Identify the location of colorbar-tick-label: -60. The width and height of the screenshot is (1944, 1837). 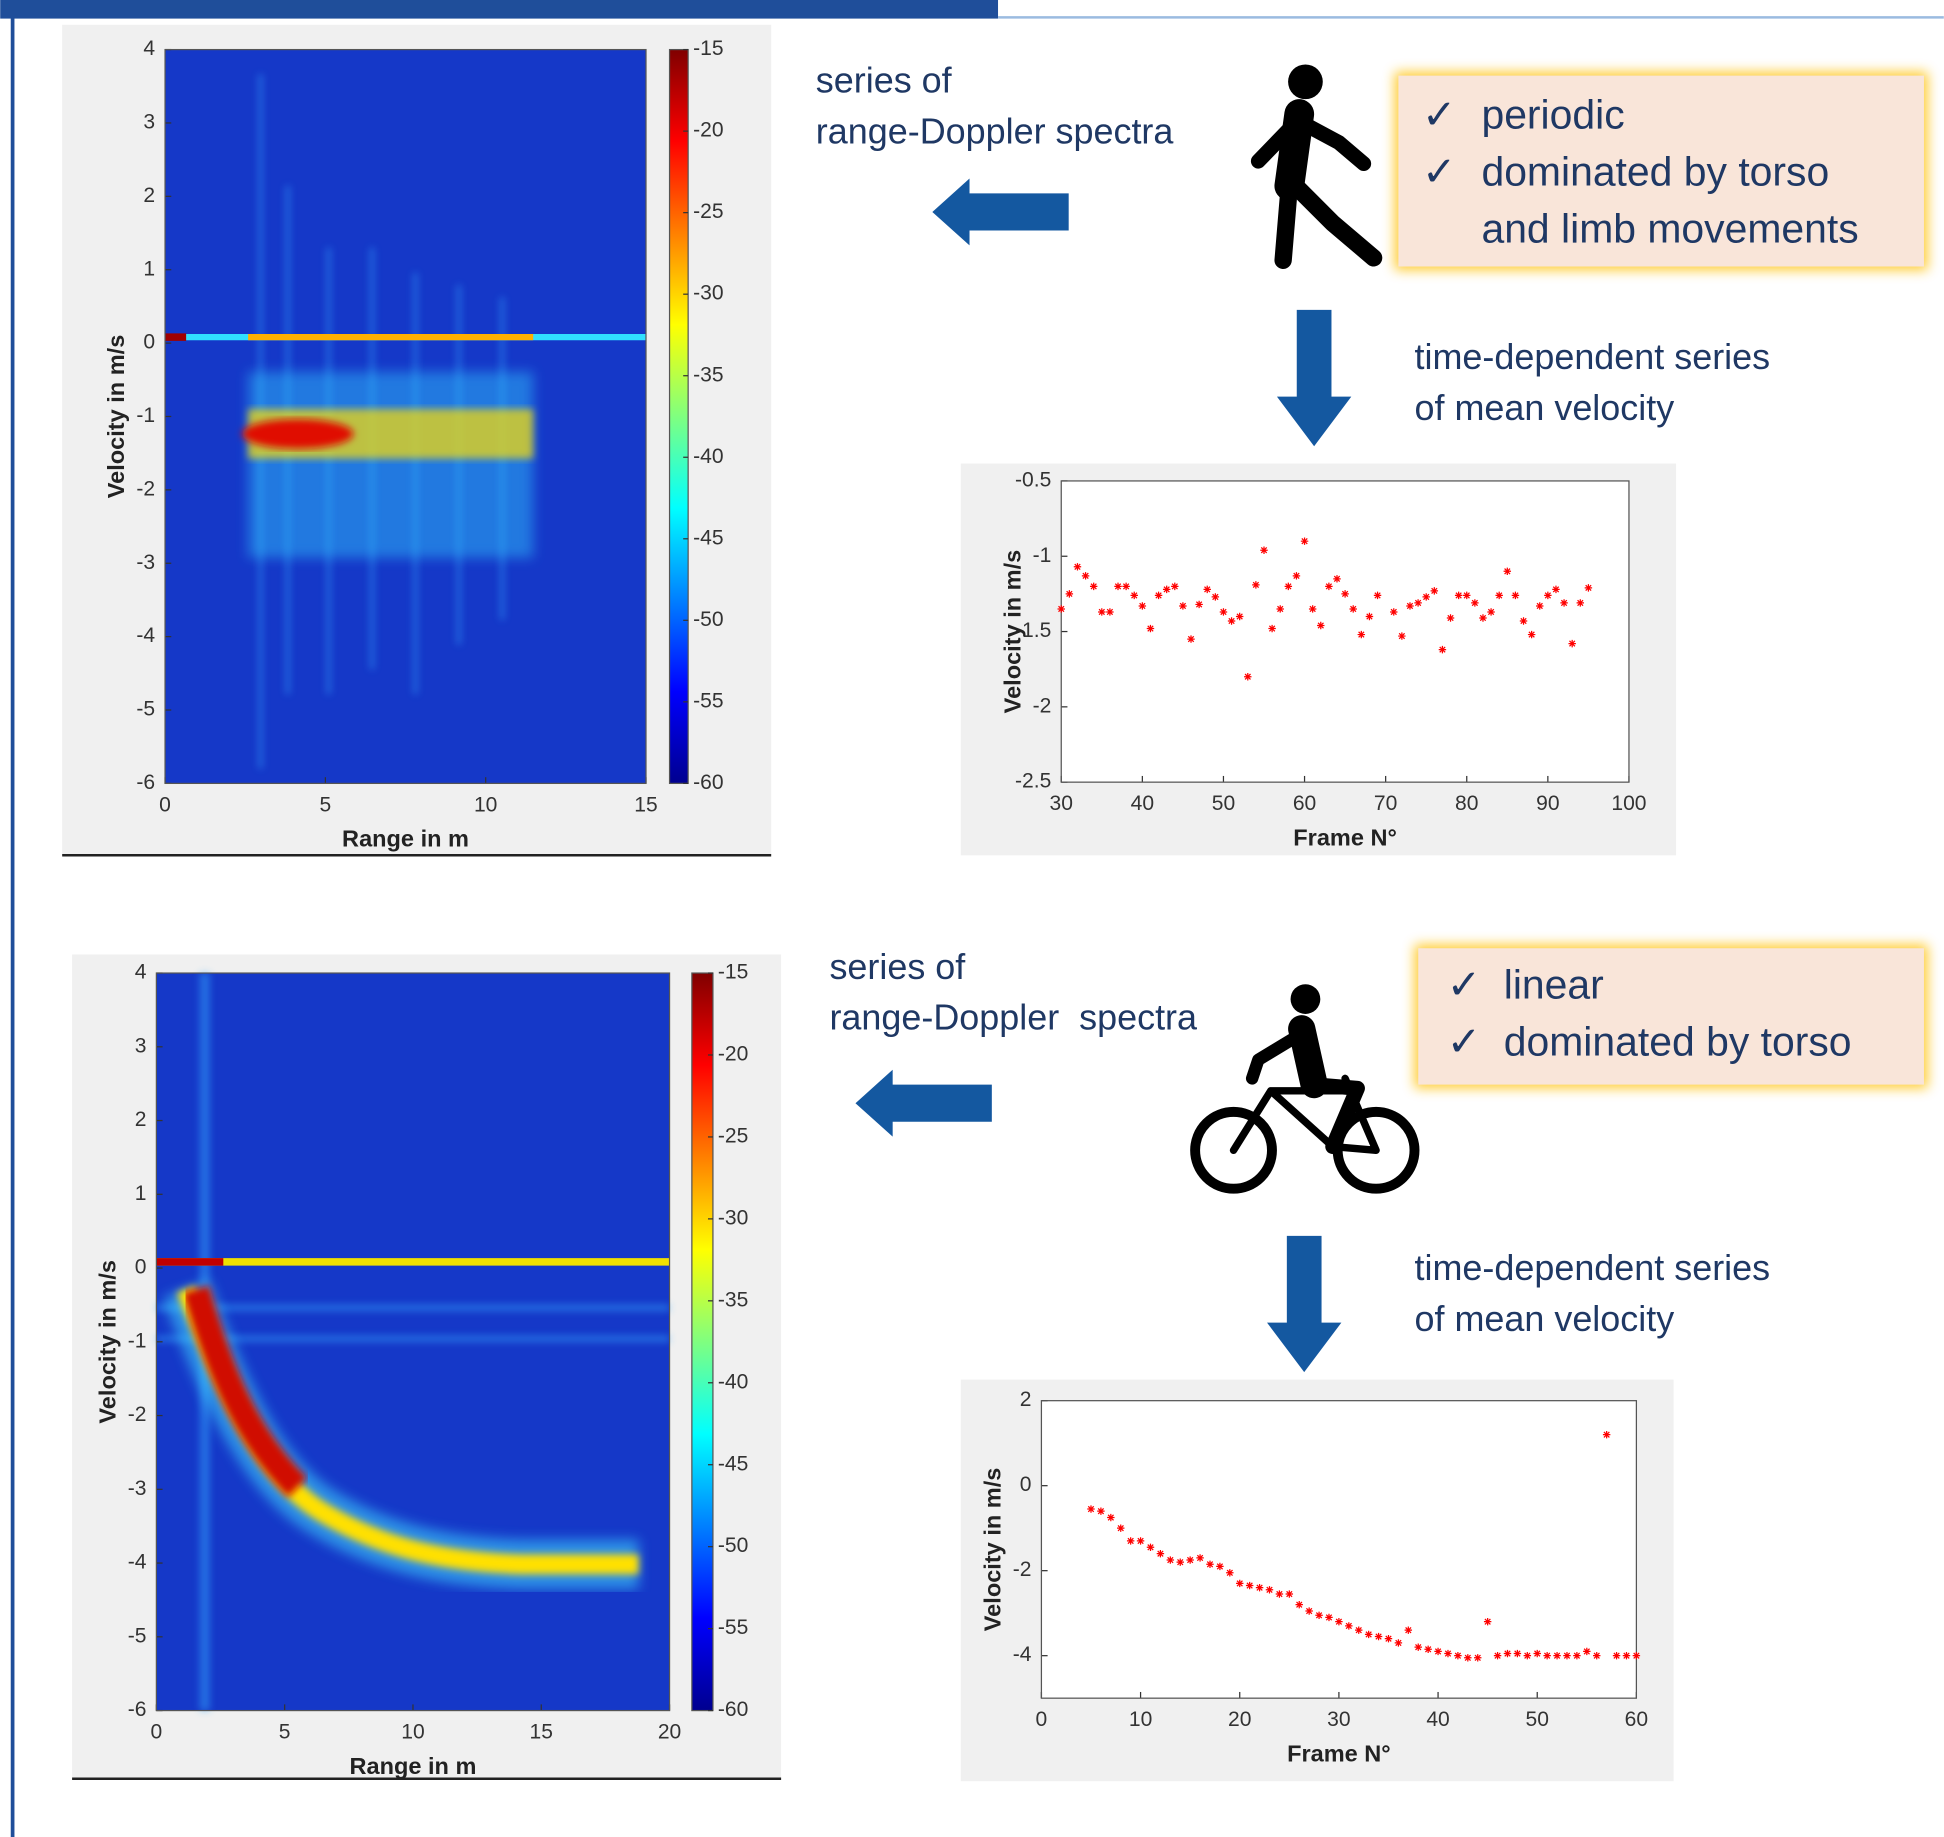
(733, 1709).